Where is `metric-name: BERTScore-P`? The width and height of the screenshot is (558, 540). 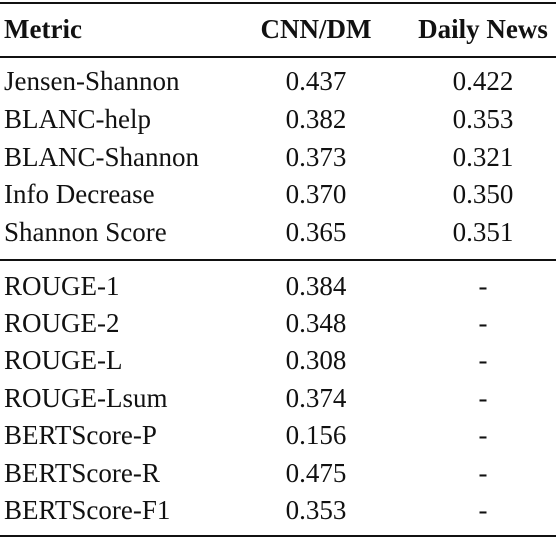
metric-name: BERTScore-P is located at coordinates (80, 435).